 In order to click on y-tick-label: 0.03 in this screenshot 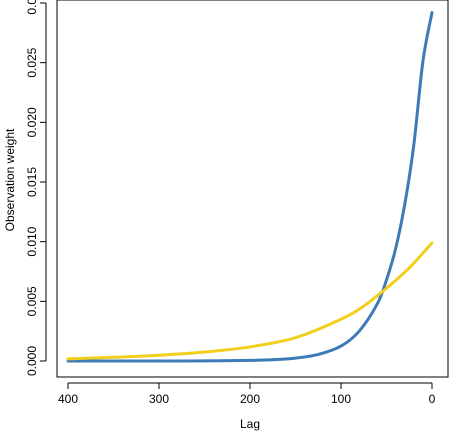, I will do `click(32, 7)`.